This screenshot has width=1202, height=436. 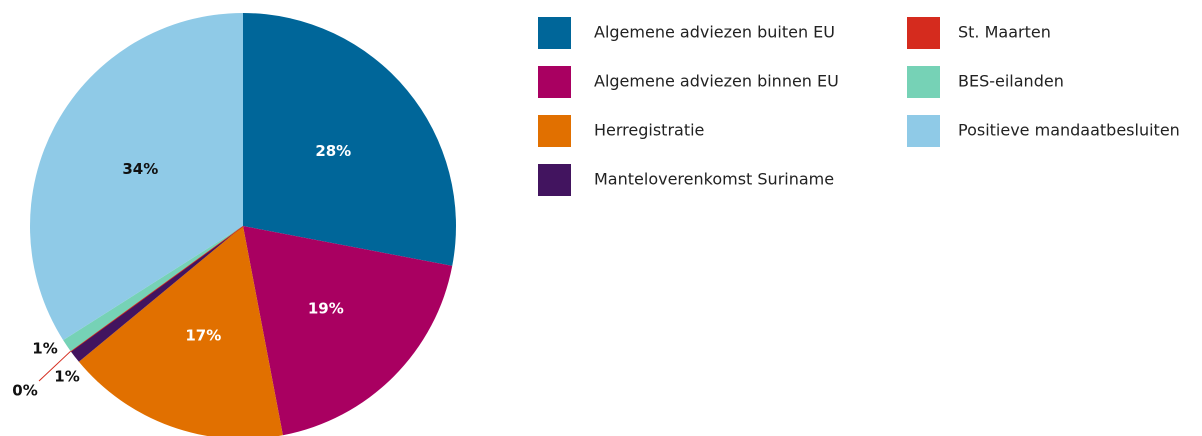 I want to click on legend-label: St. Maarten, so click(x=1004, y=32).